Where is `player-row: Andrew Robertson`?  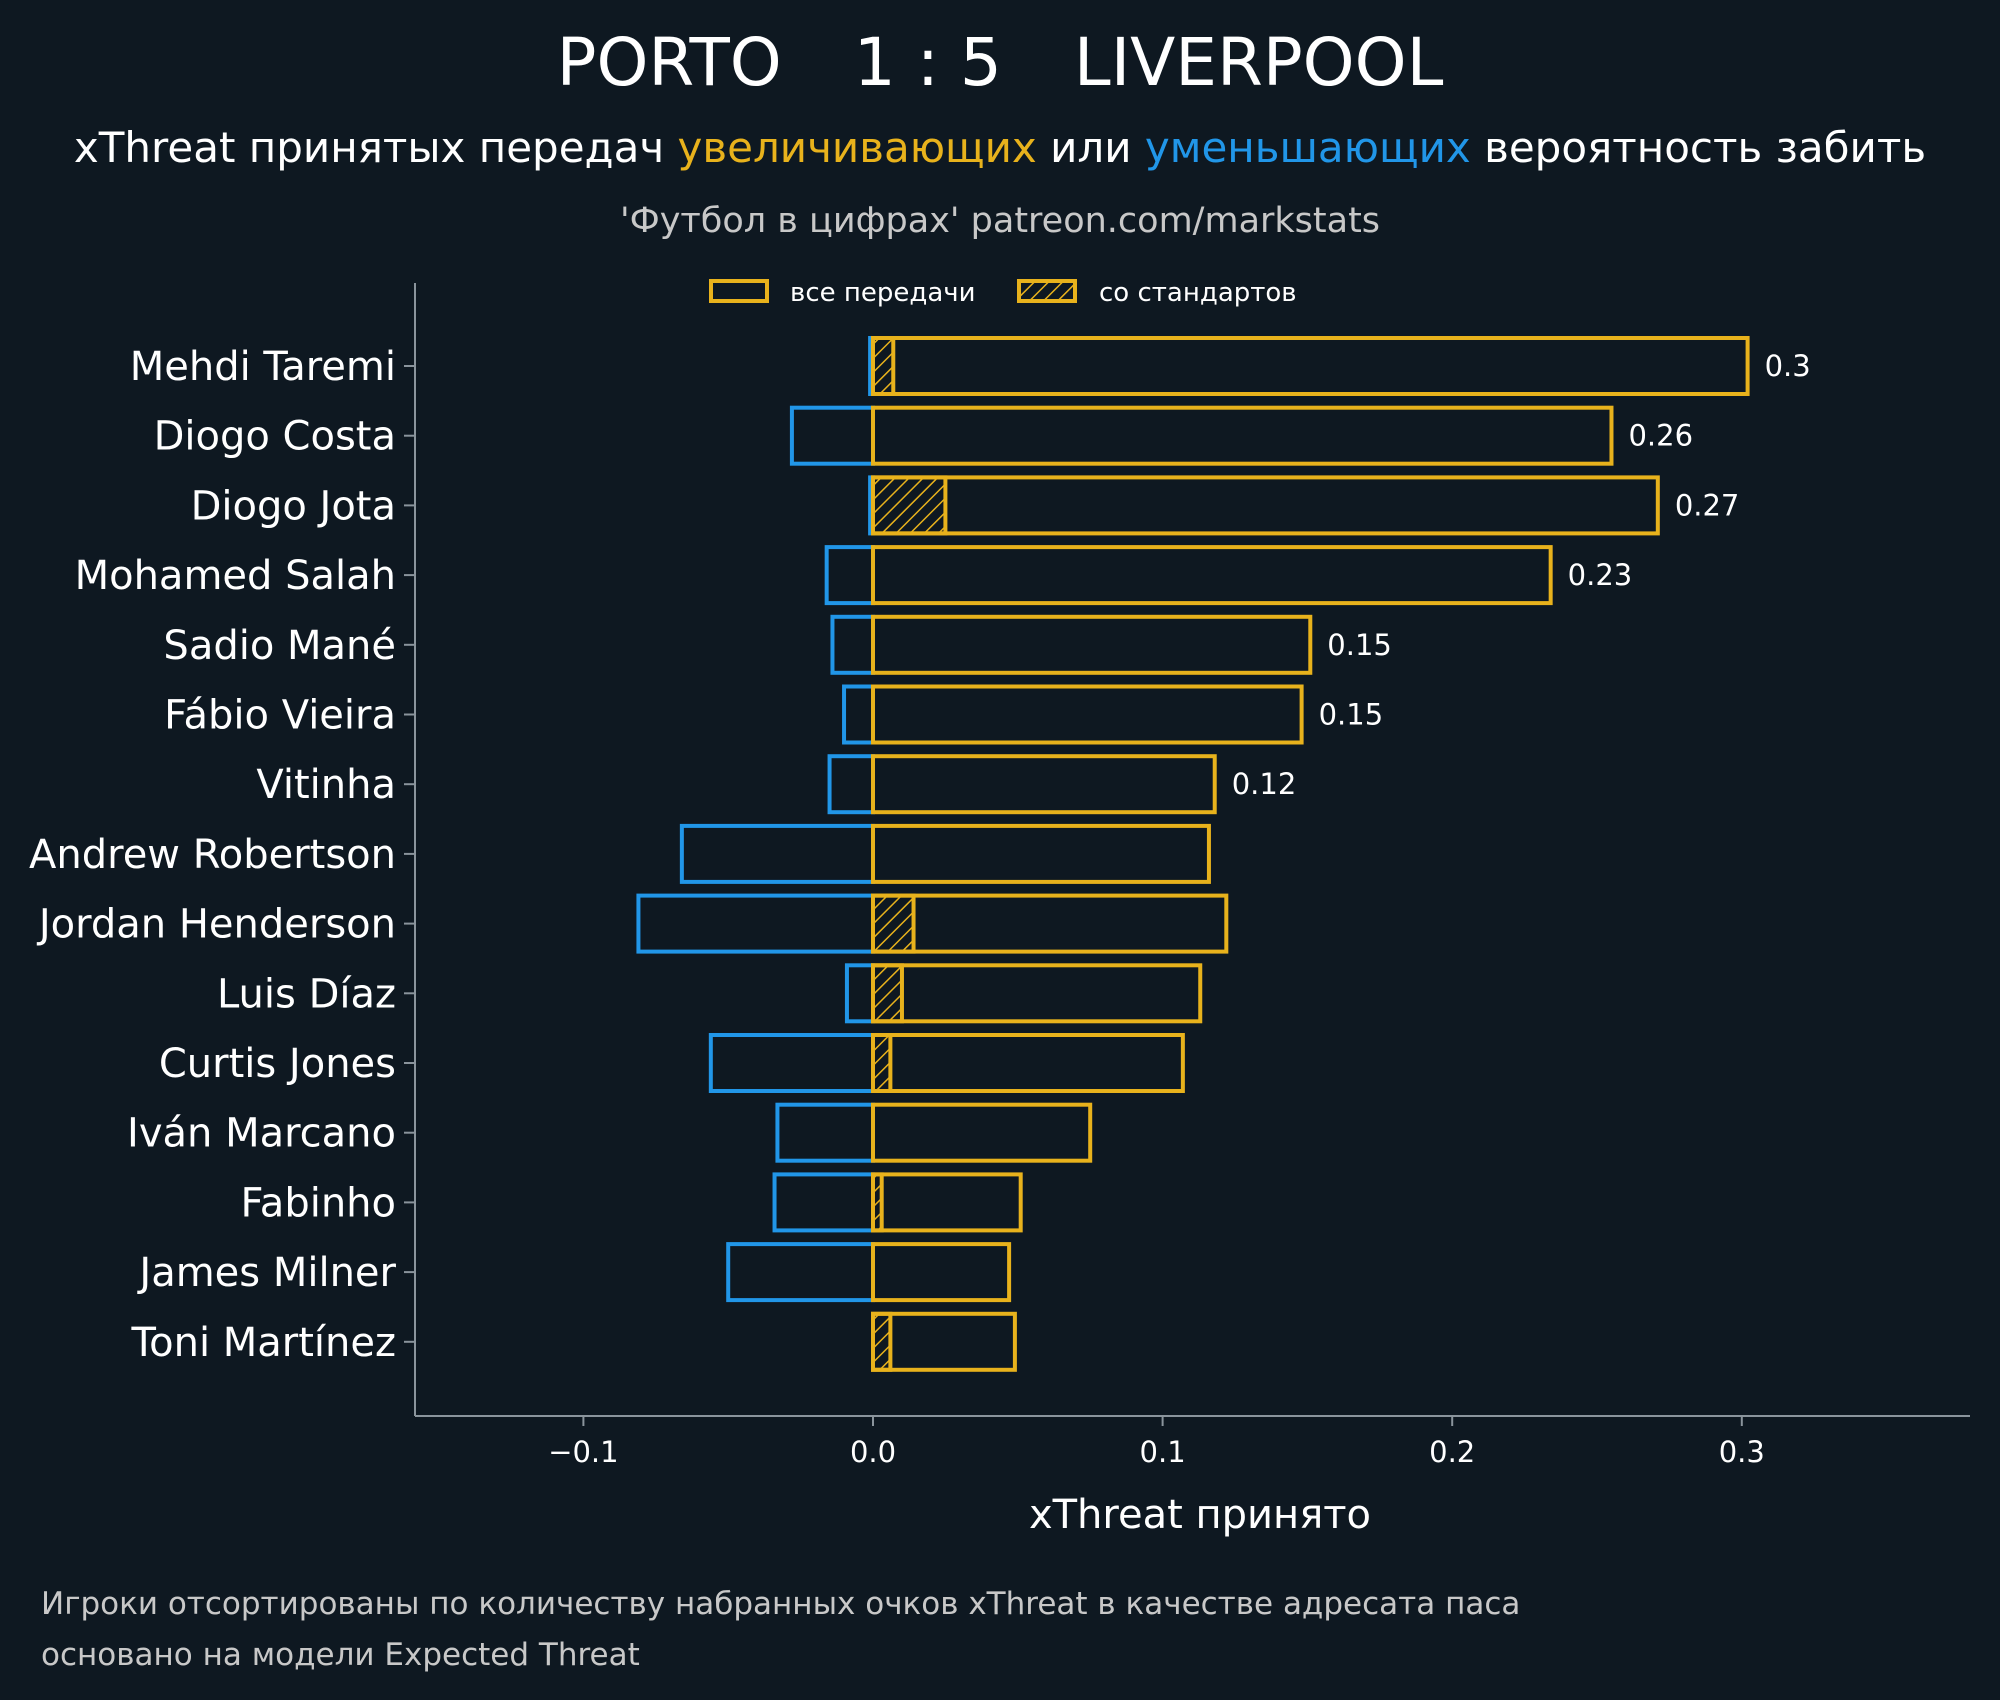 player-row: Andrew Robertson is located at coordinates (620, 853).